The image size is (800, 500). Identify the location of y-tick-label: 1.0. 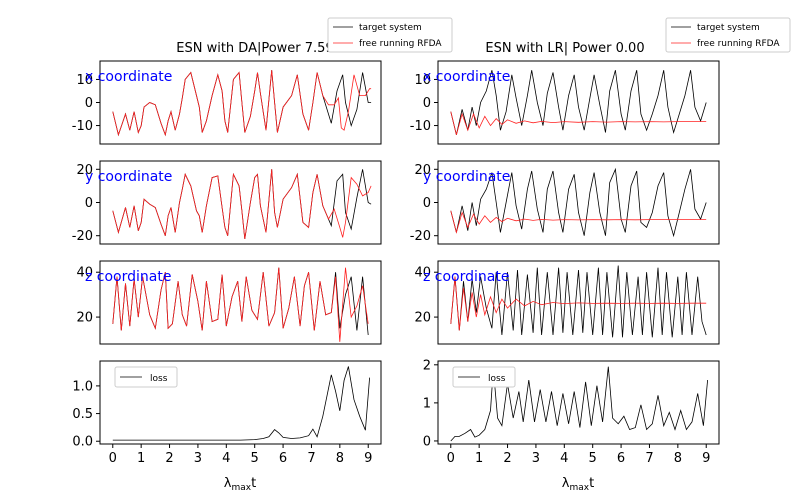
(82, 386).